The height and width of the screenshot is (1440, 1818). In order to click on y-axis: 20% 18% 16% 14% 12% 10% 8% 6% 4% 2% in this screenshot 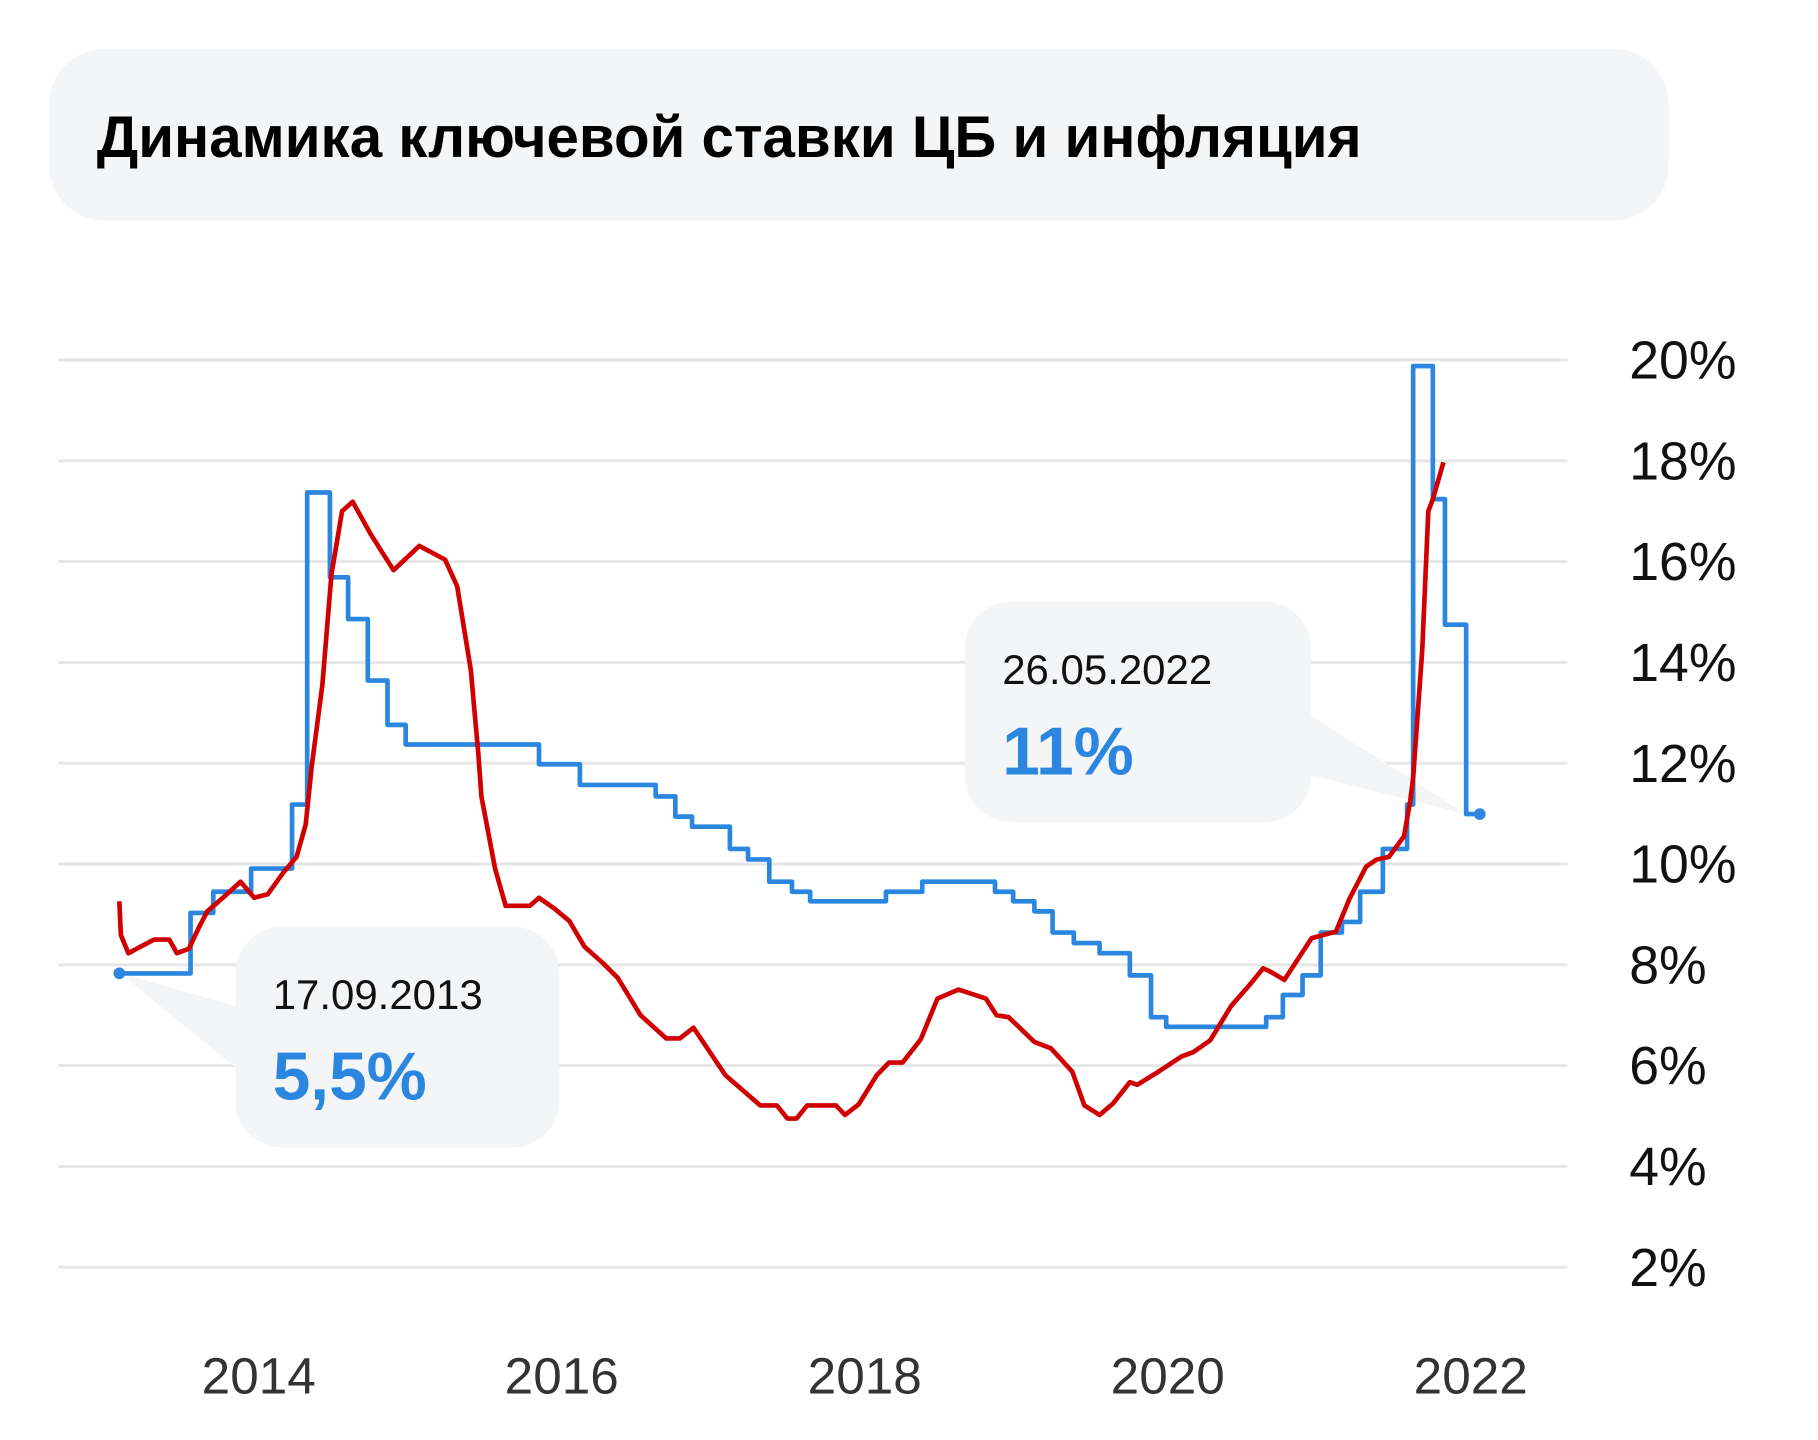, I will do `click(1682, 815)`.